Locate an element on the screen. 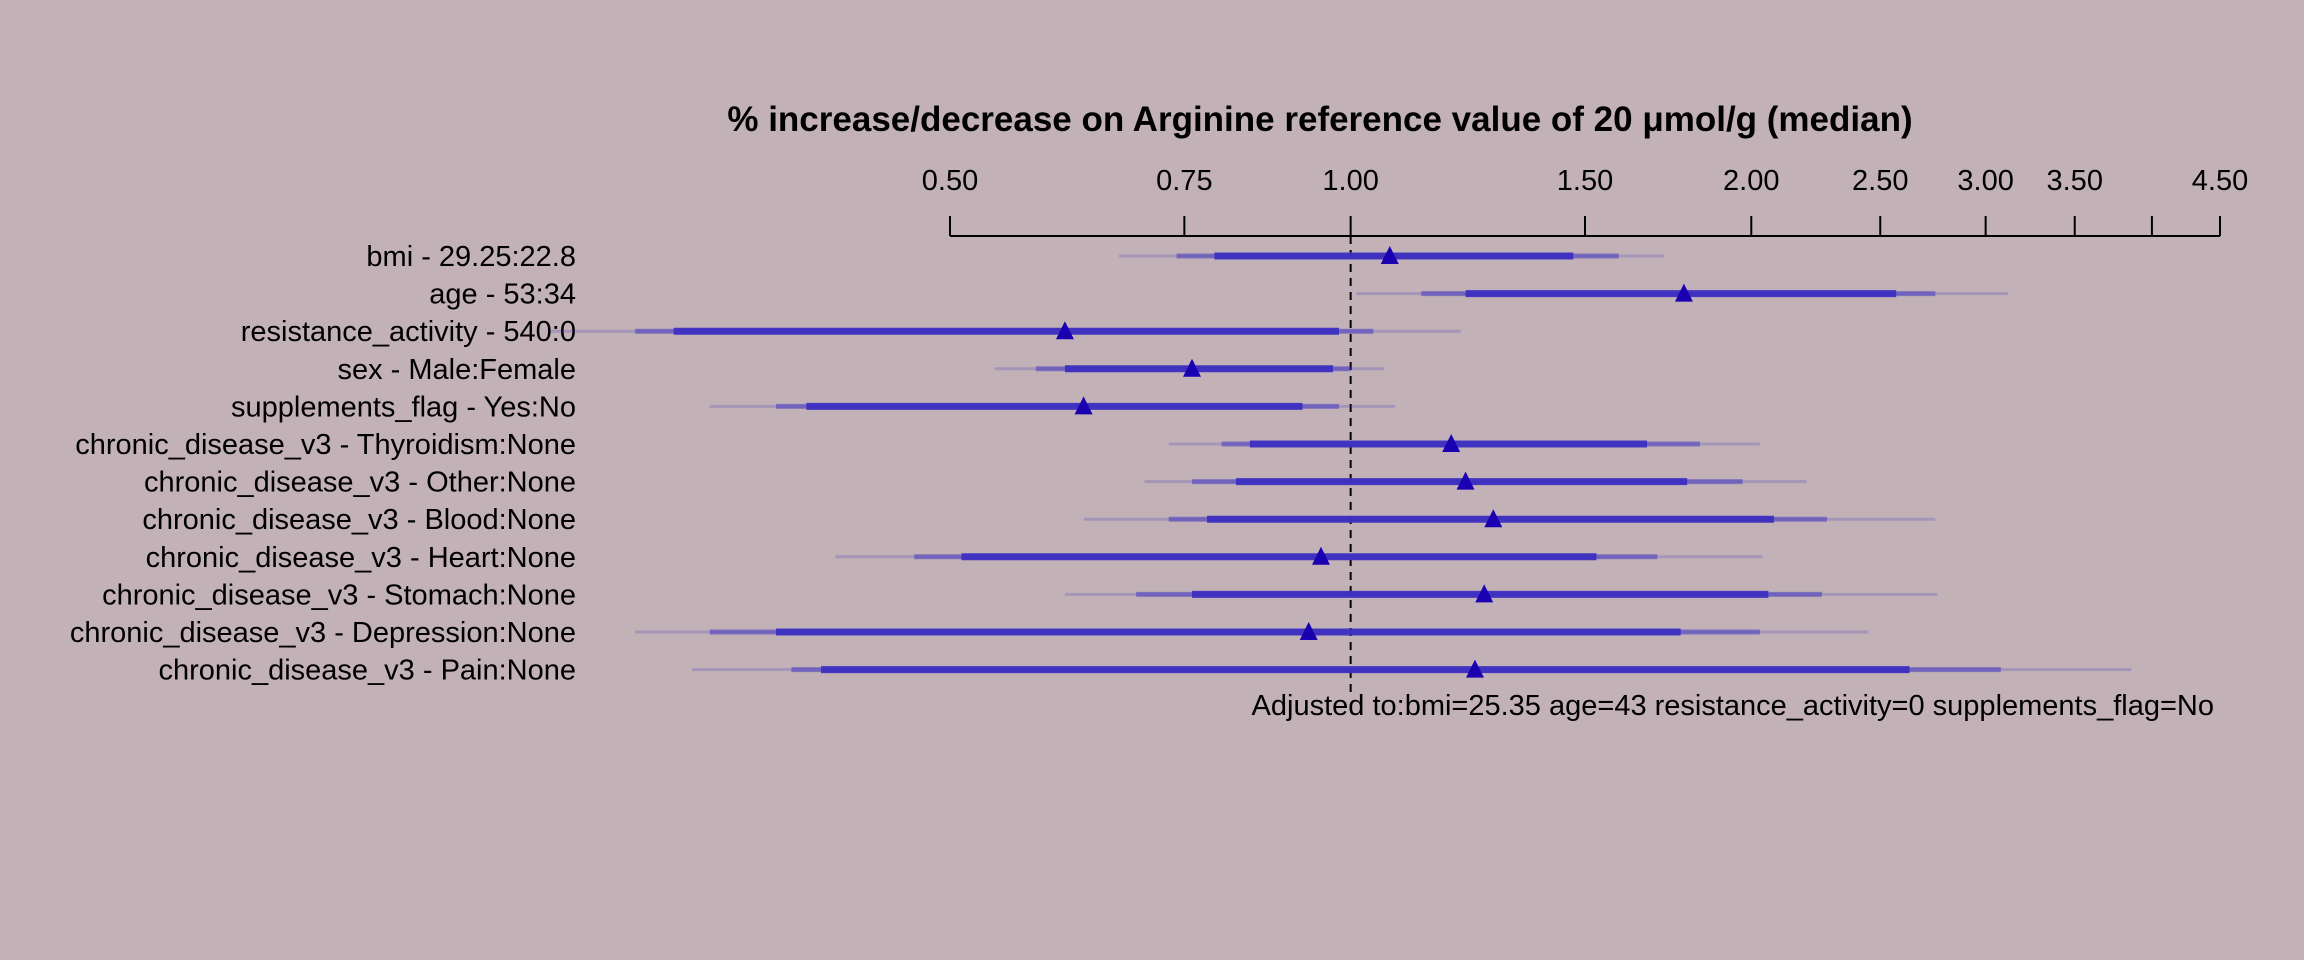 The width and height of the screenshot is (2304, 960). row-label: chronic_disease_v3 - Heart:None is located at coordinates (361, 558).